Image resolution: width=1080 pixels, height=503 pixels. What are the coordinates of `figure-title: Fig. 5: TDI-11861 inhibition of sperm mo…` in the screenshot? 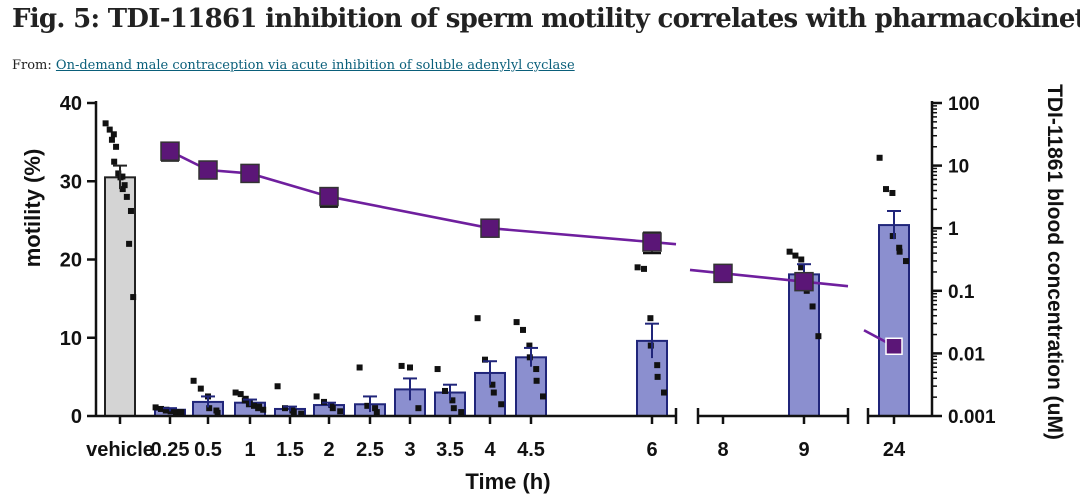 It's located at (546, 19).